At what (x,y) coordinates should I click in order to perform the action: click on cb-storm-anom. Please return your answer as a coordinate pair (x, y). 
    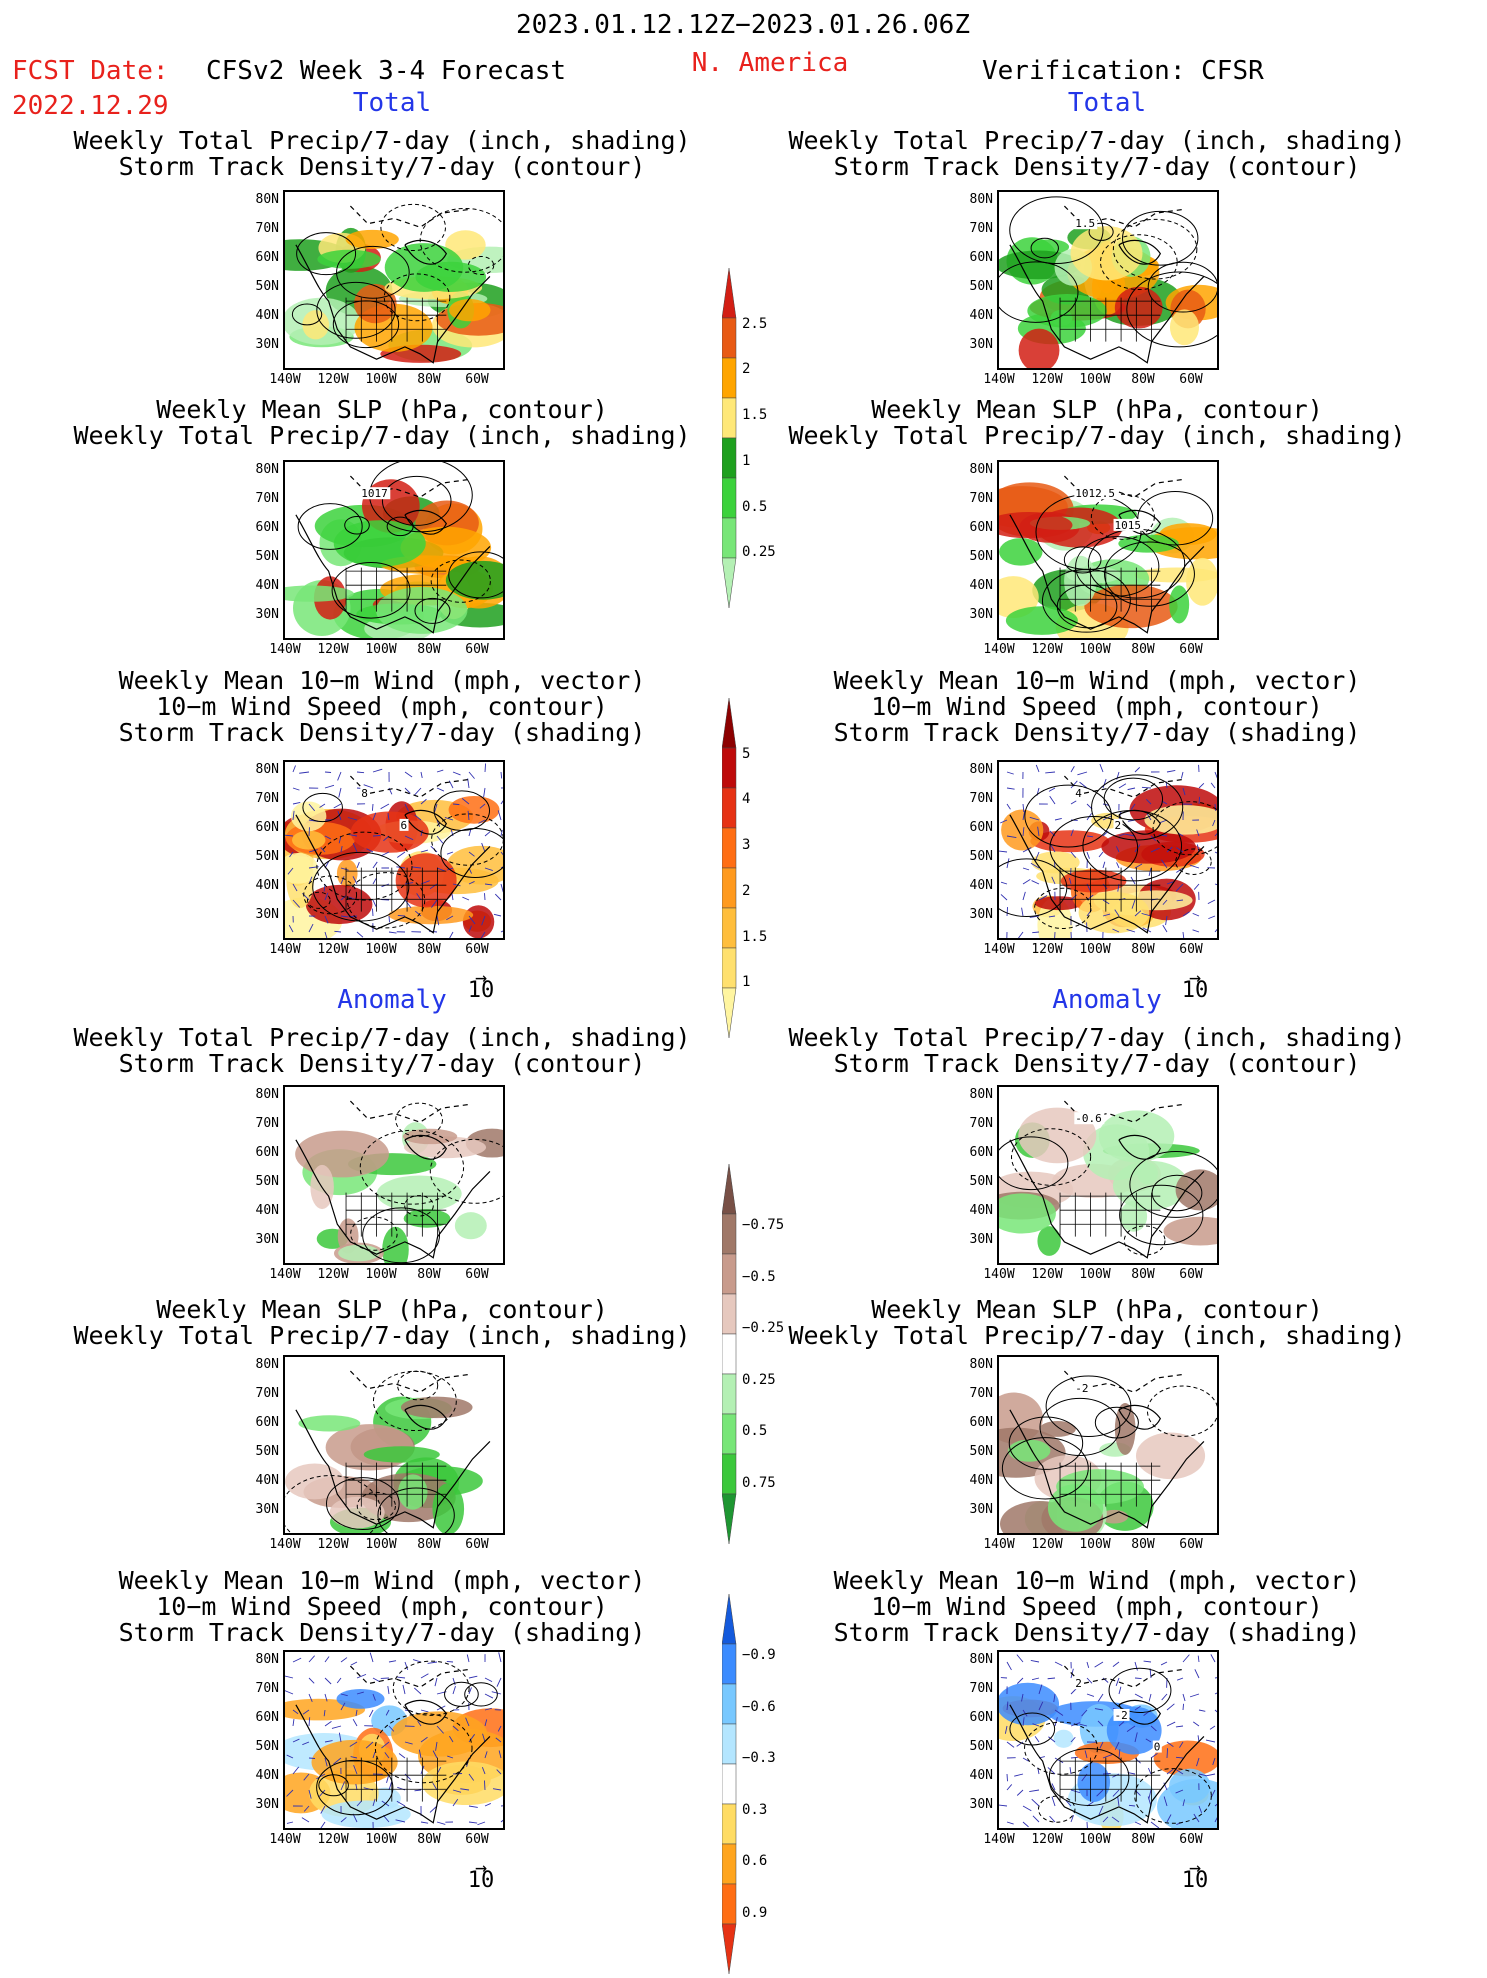
    Looking at the image, I should click on (729, 1786).